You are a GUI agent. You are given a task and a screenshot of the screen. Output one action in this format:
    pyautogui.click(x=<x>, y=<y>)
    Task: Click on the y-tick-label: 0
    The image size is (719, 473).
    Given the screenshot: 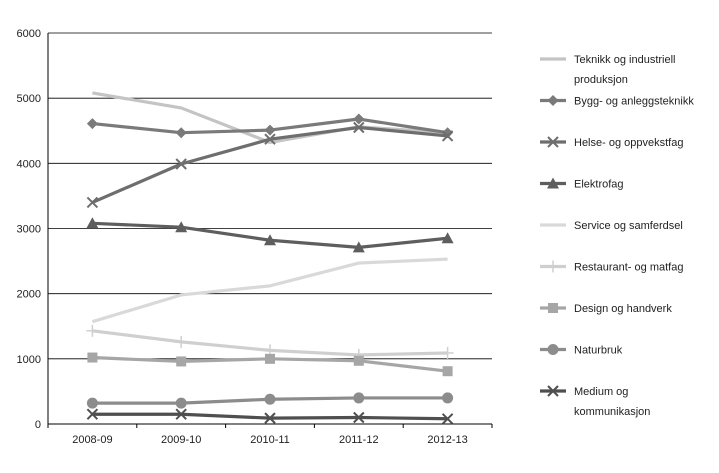 What is the action you would take?
    pyautogui.click(x=38, y=425)
    